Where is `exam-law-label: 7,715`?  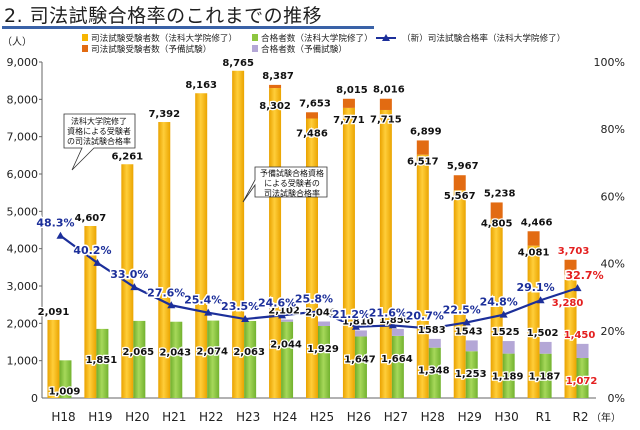
exam-law-label: 7,715 is located at coordinates (386, 120).